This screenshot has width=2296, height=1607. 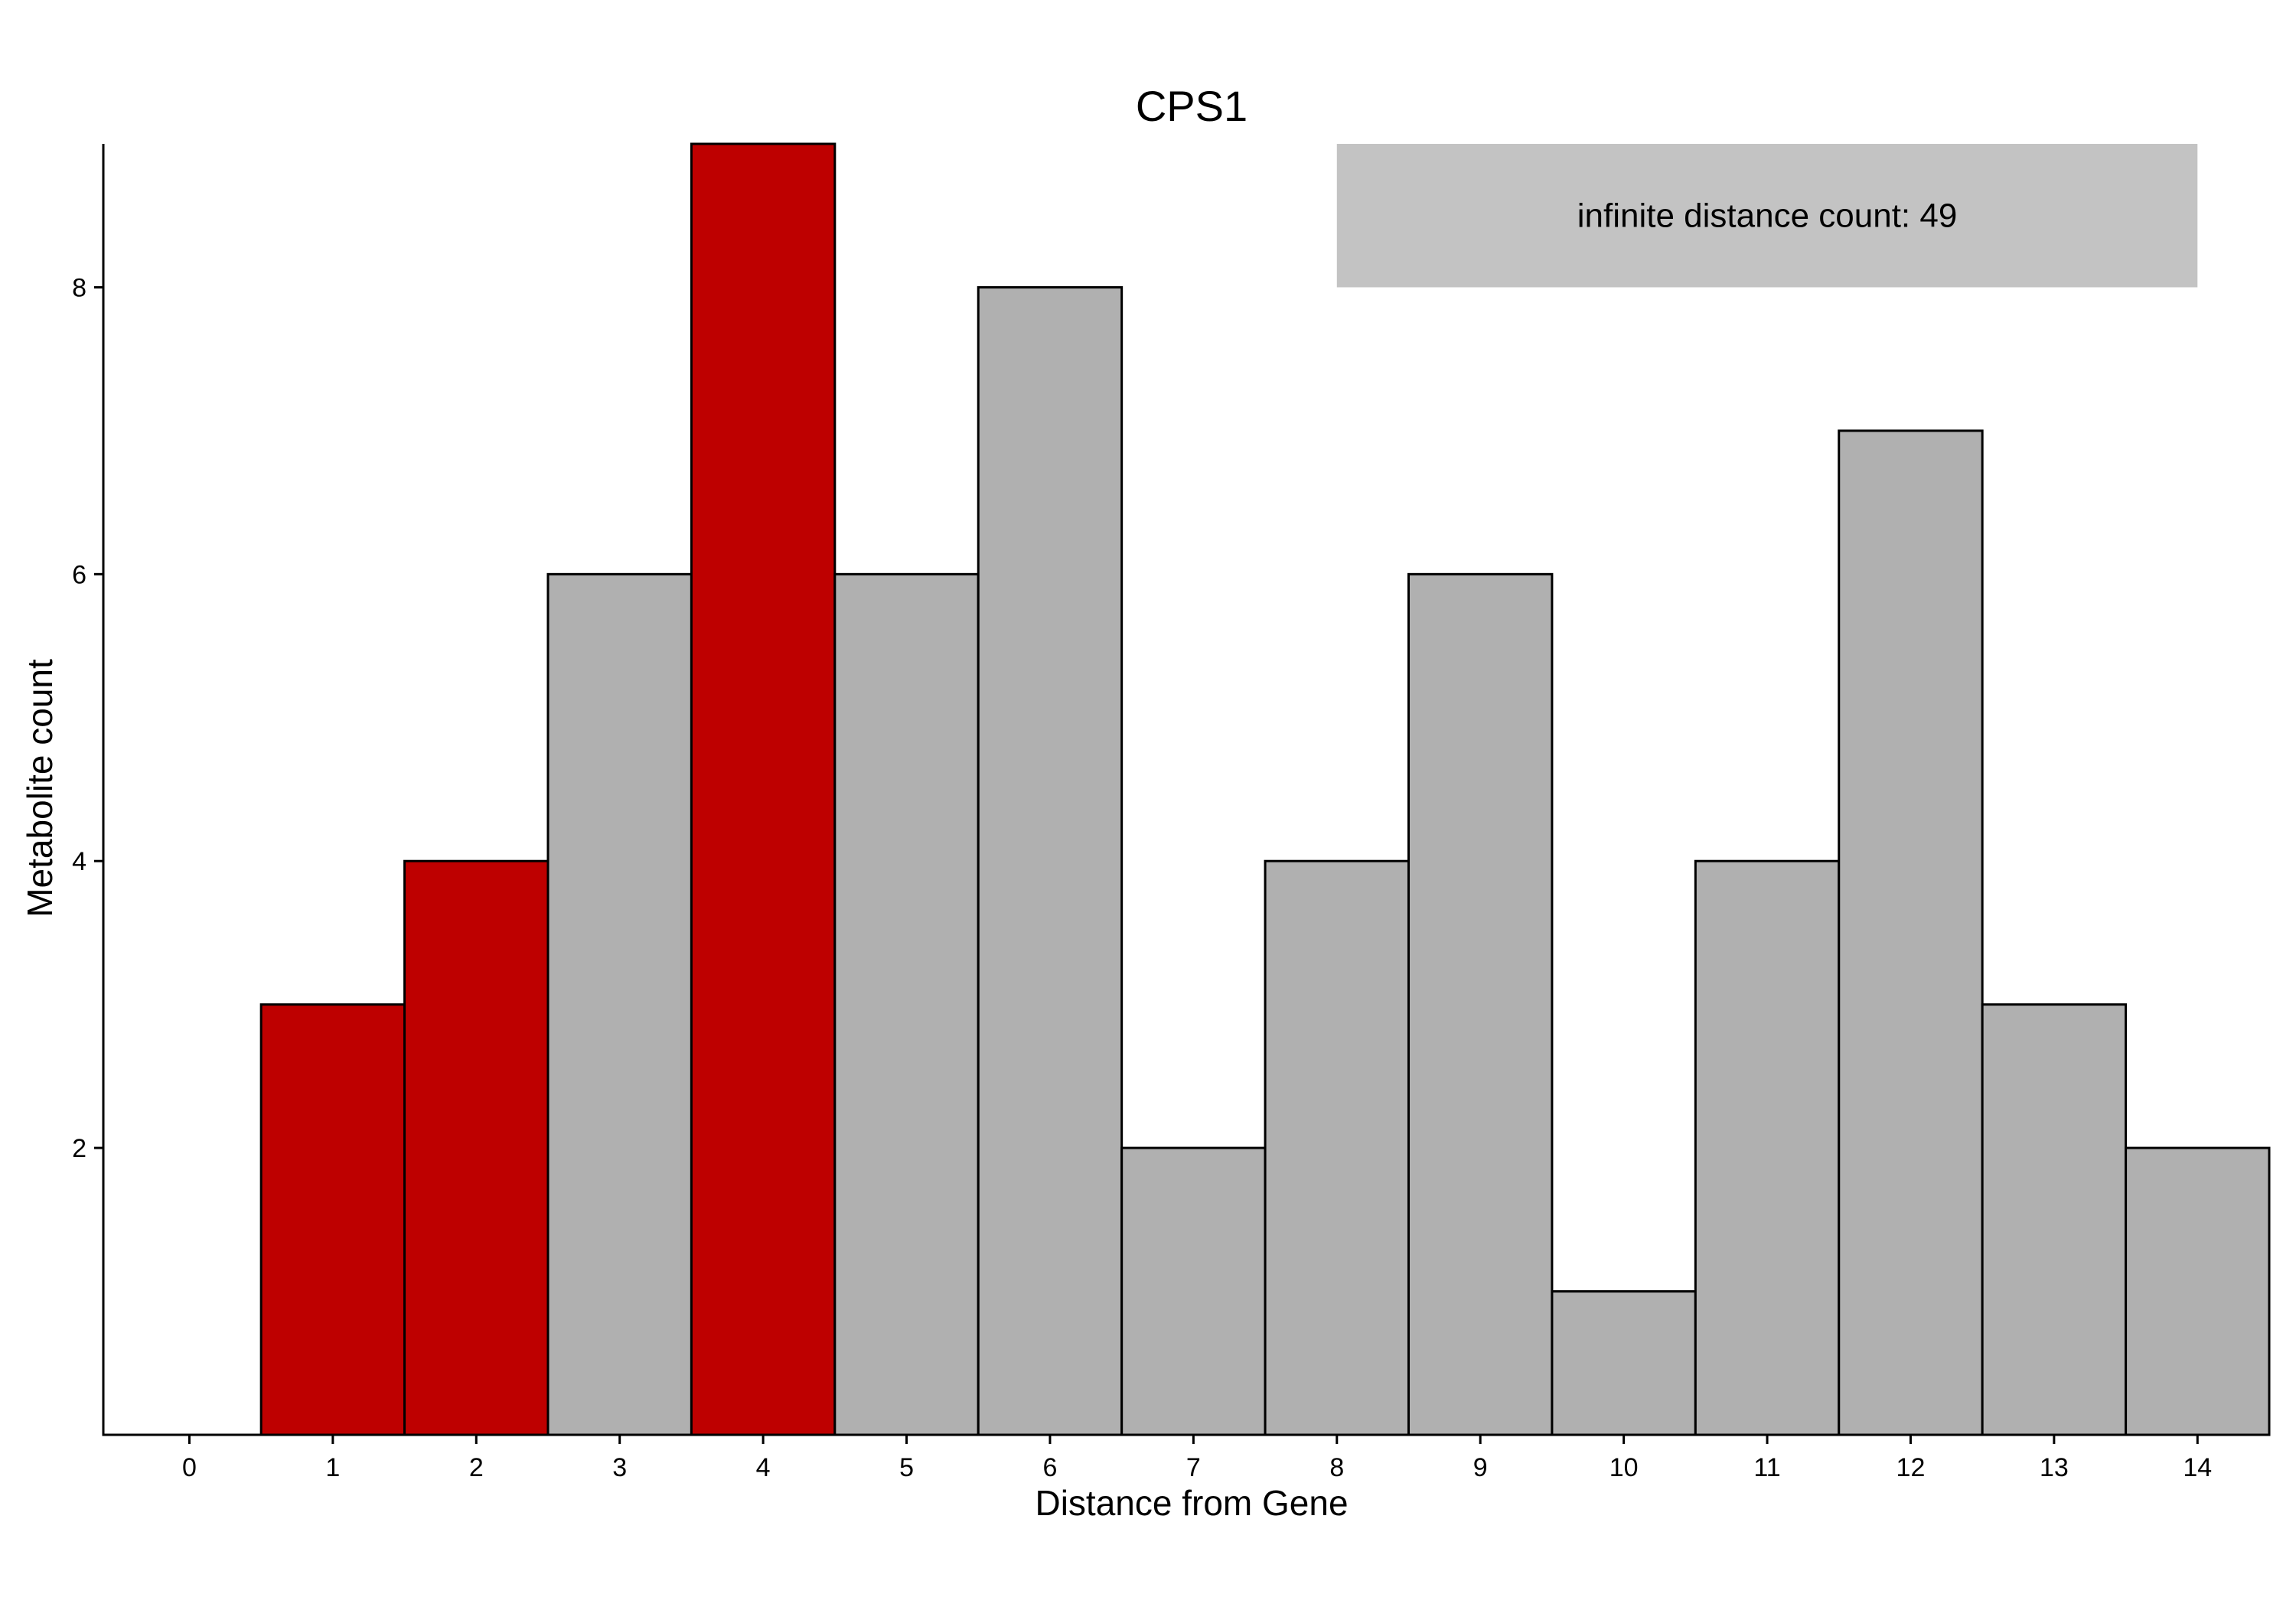 I want to click on x-tick-label-10: 10, so click(x=1624, y=1467).